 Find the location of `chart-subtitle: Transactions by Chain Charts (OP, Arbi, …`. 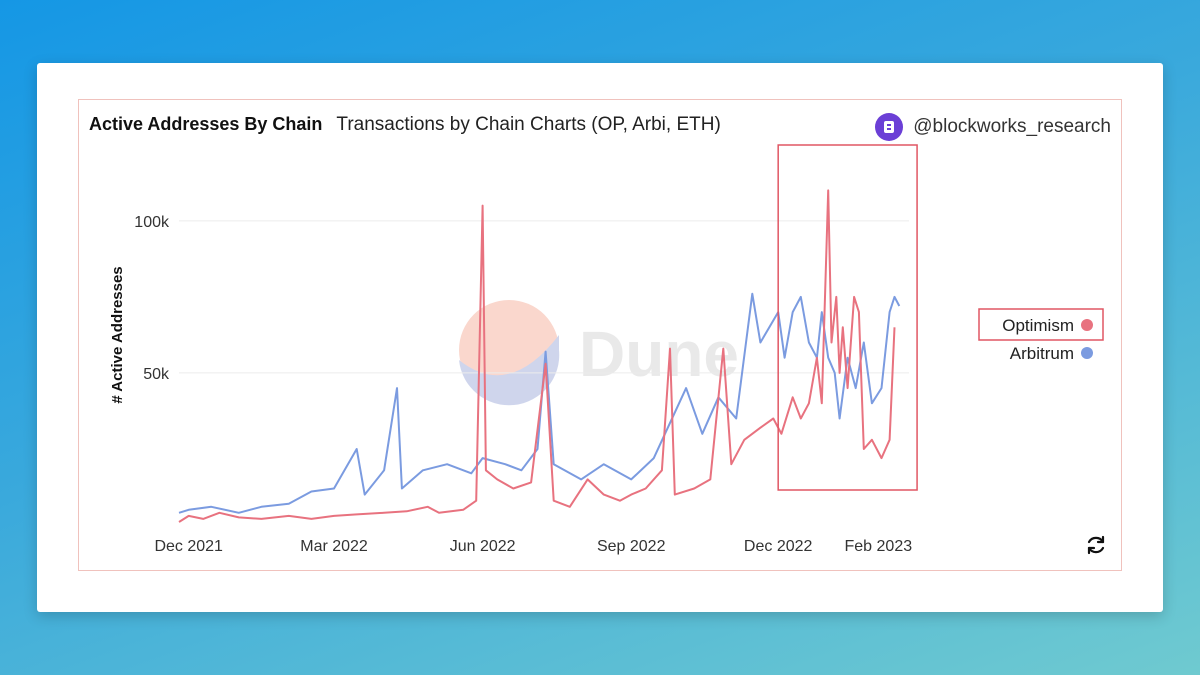

chart-subtitle: Transactions by Chain Charts (OP, Arbi, … is located at coordinates (528, 124).